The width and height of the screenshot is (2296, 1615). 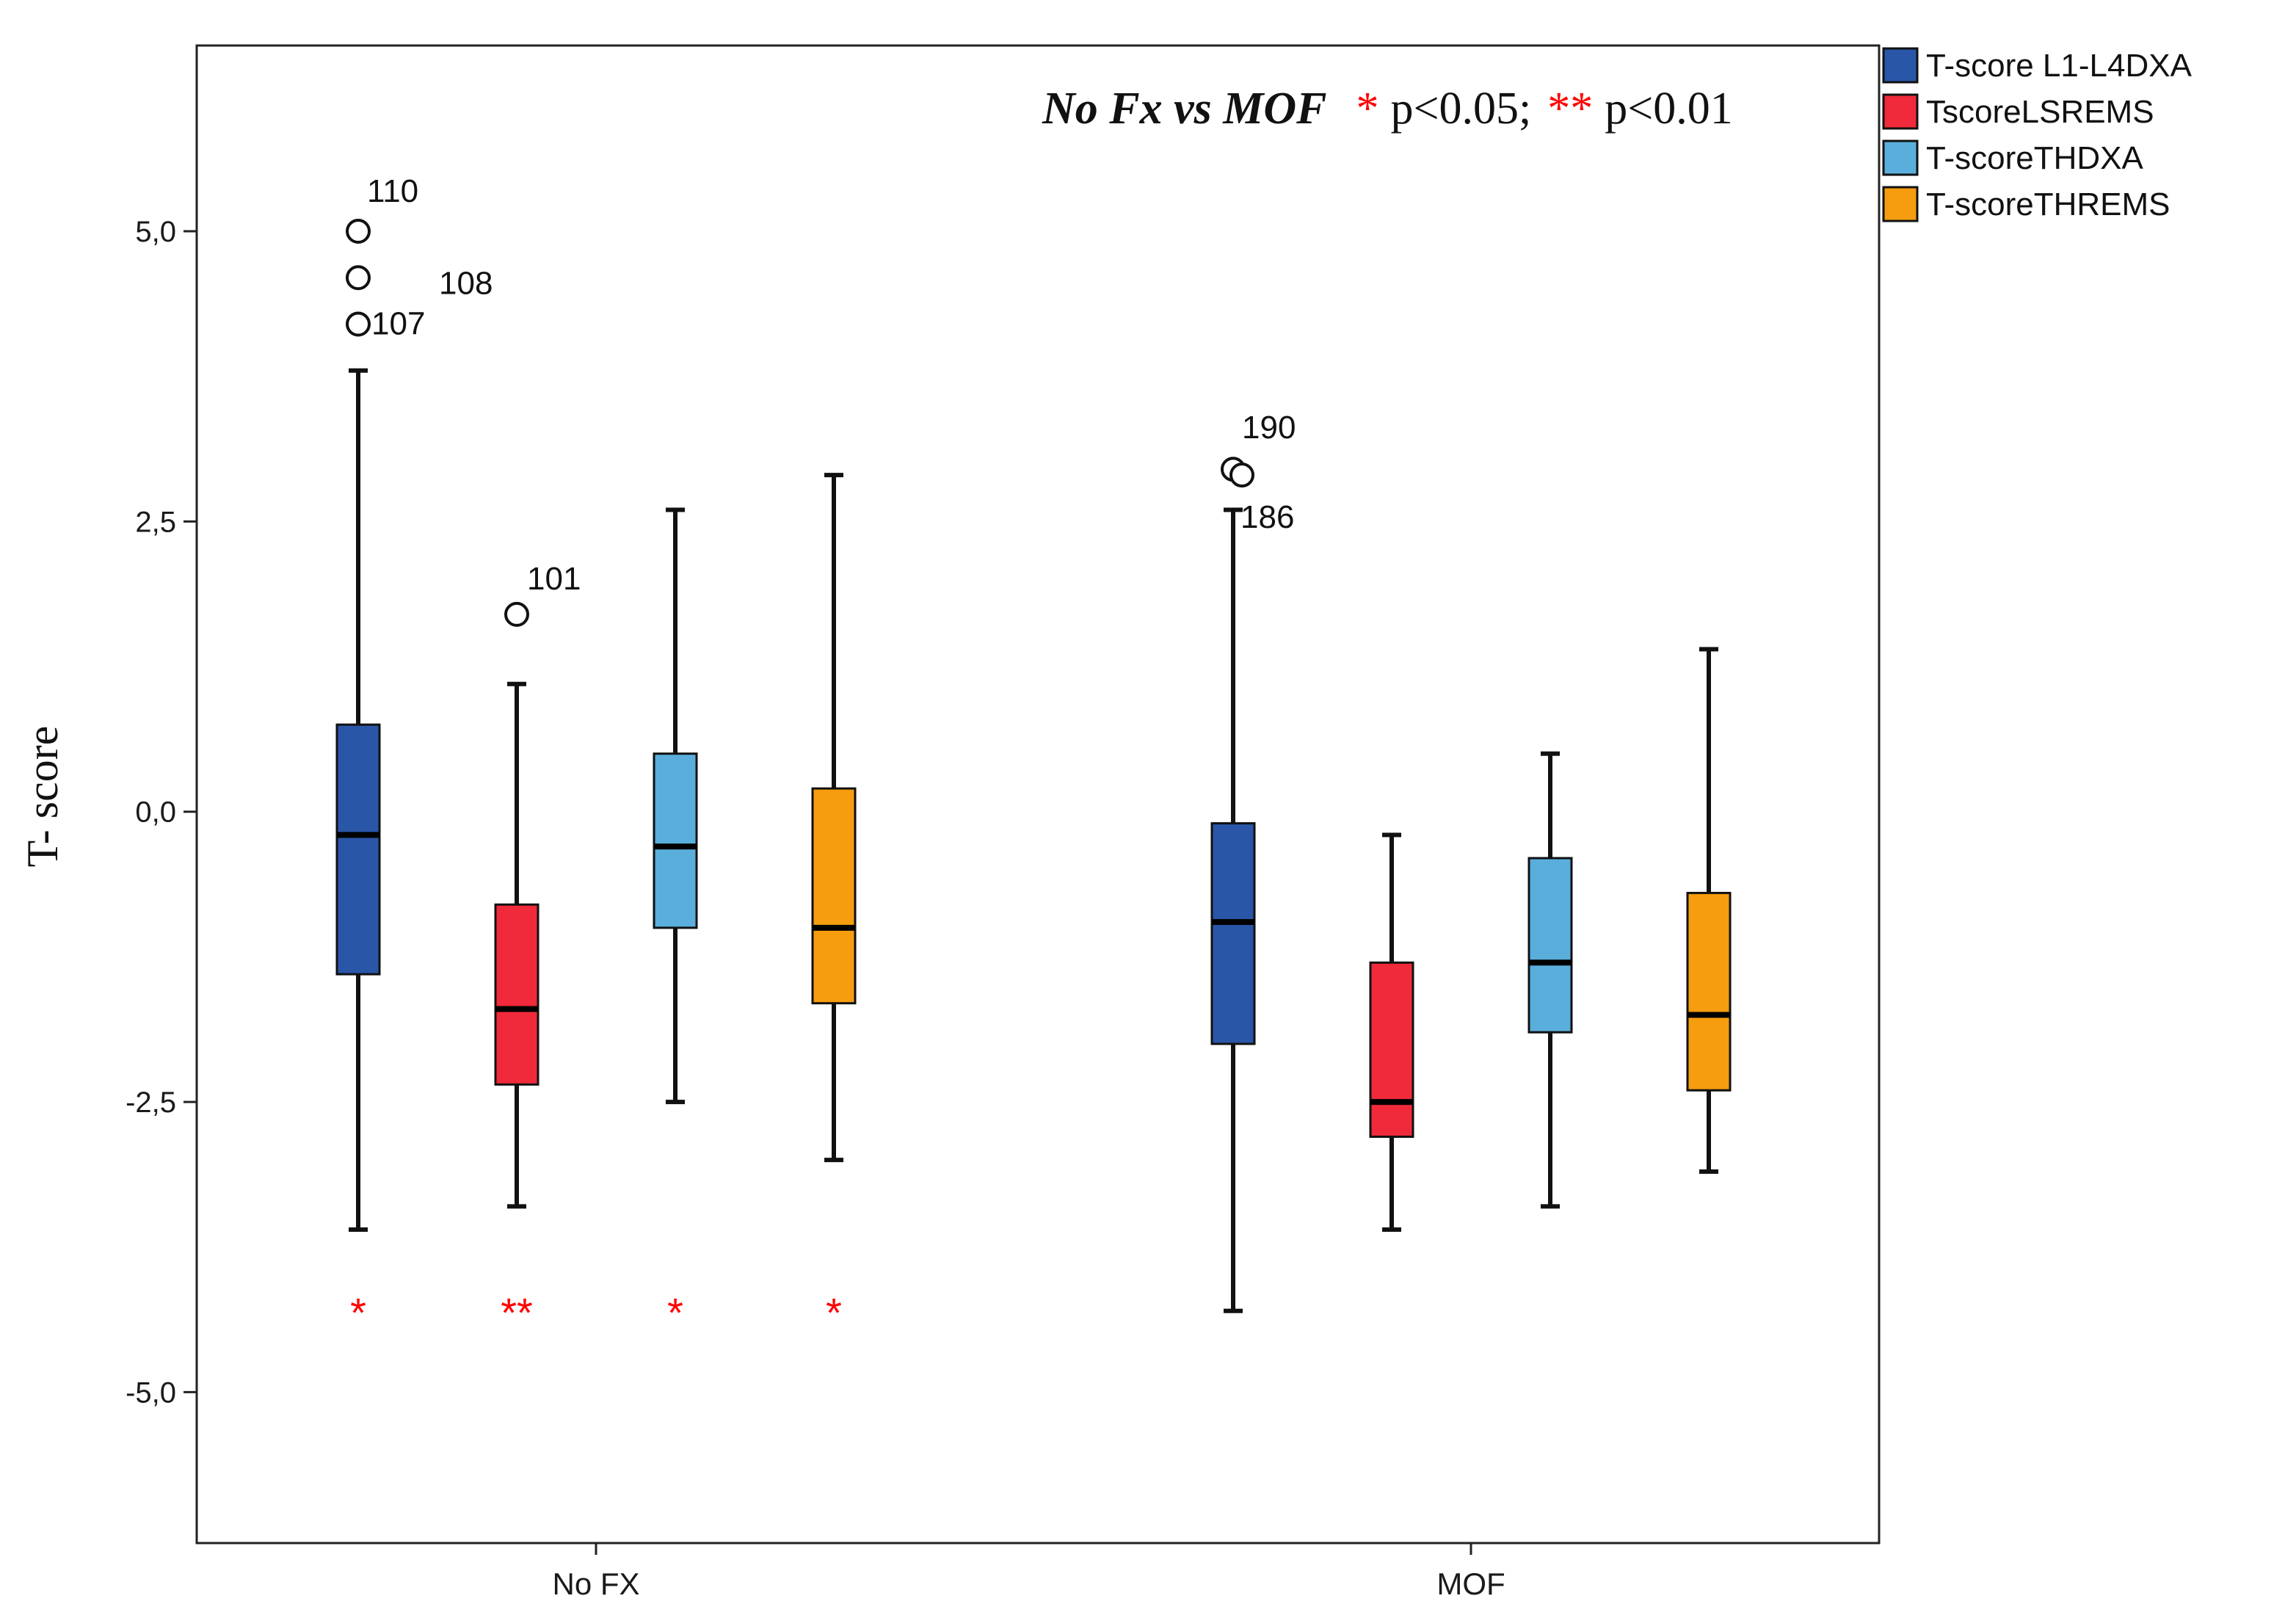 I want to click on annotation-star-single: *, so click(x=1367, y=109).